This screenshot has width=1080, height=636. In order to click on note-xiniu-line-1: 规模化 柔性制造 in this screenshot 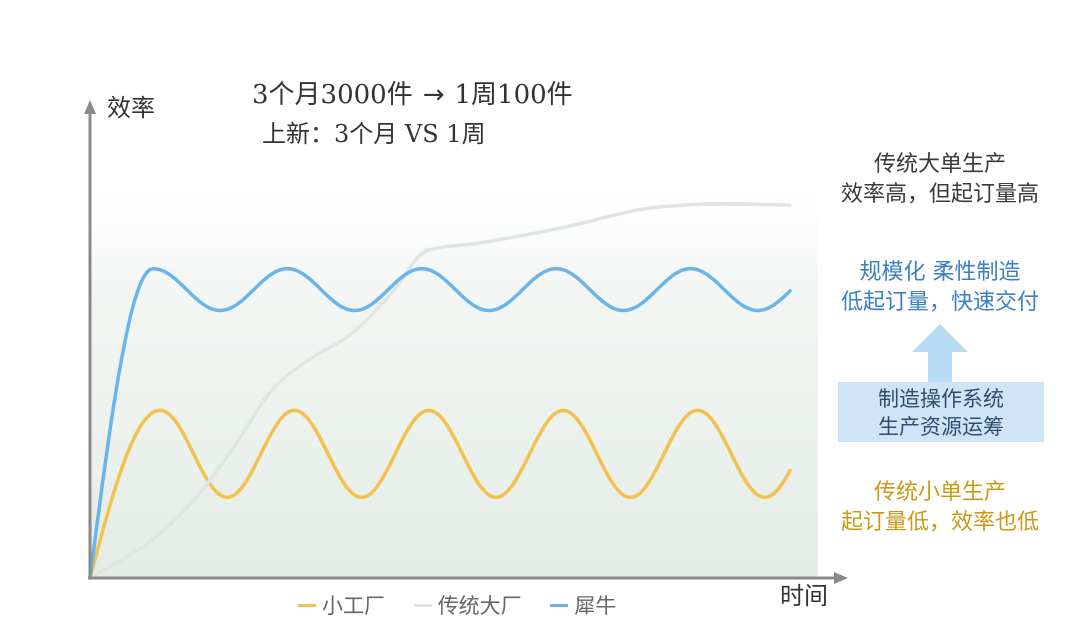, I will do `click(940, 272)`.